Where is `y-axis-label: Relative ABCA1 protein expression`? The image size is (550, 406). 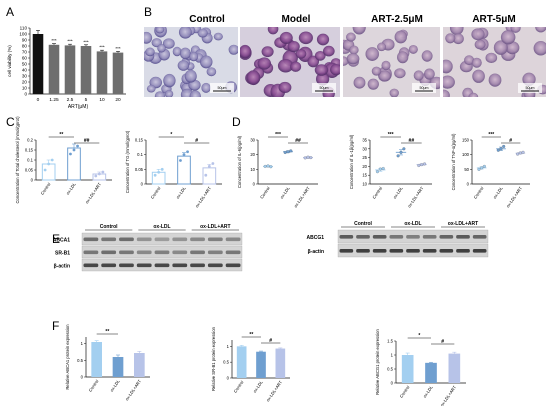 y-axis-label: Relative ABCA1 protein expression is located at coordinates (67, 357).